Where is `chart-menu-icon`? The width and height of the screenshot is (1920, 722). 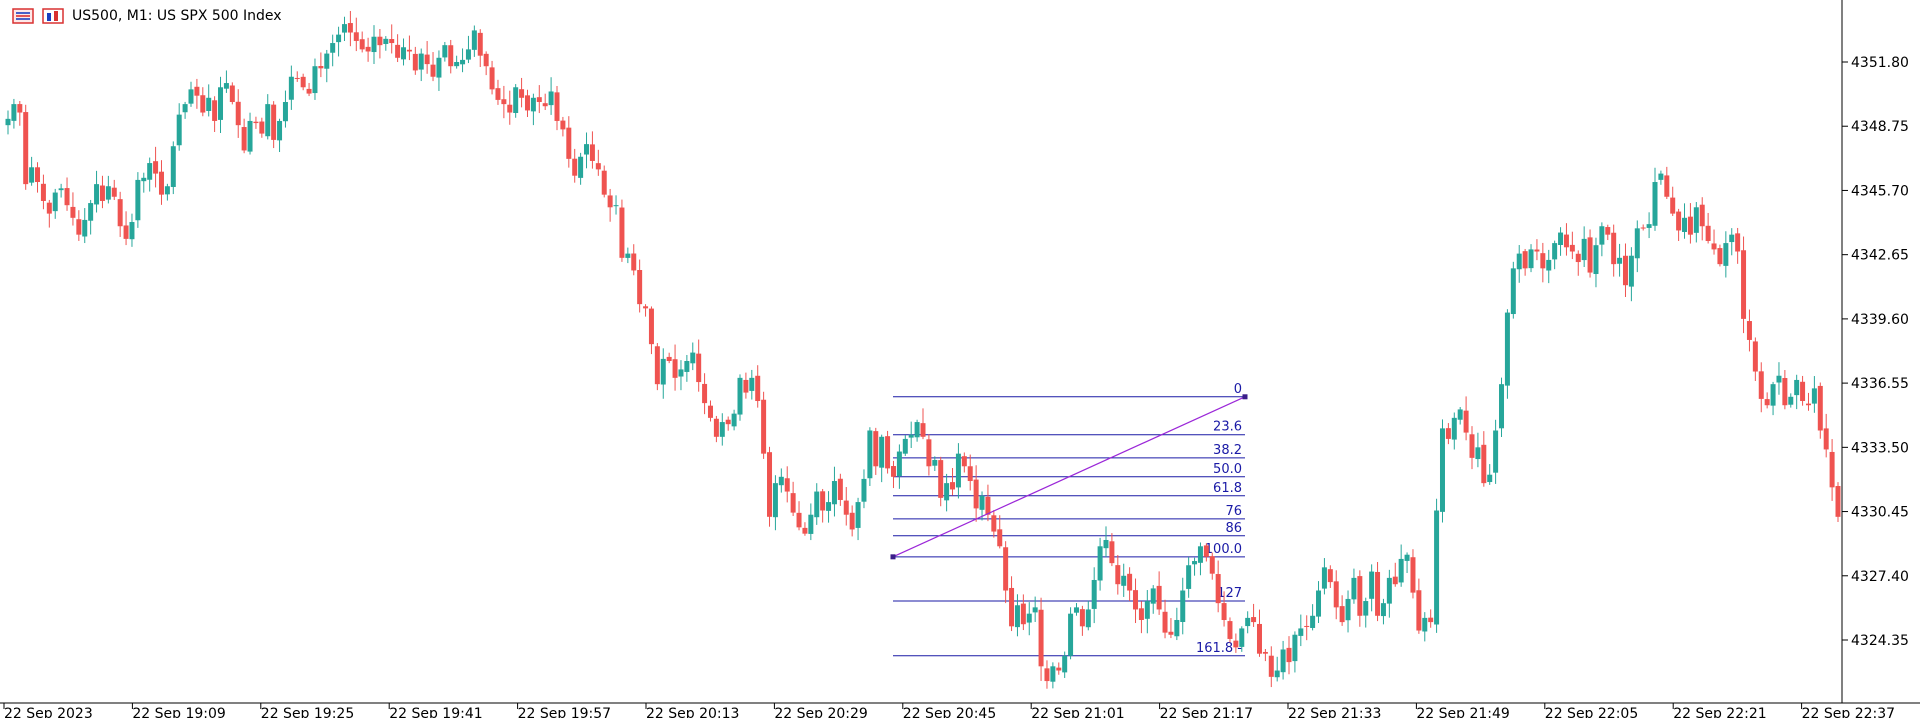
chart-menu-icon is located at coordinates (23, 16).